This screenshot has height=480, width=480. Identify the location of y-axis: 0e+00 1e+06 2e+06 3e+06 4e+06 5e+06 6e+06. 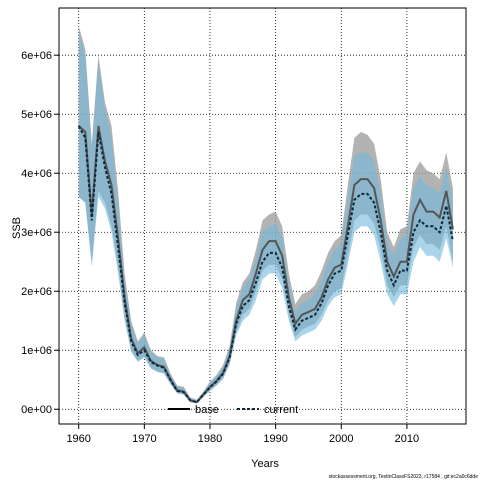
(40, 233).